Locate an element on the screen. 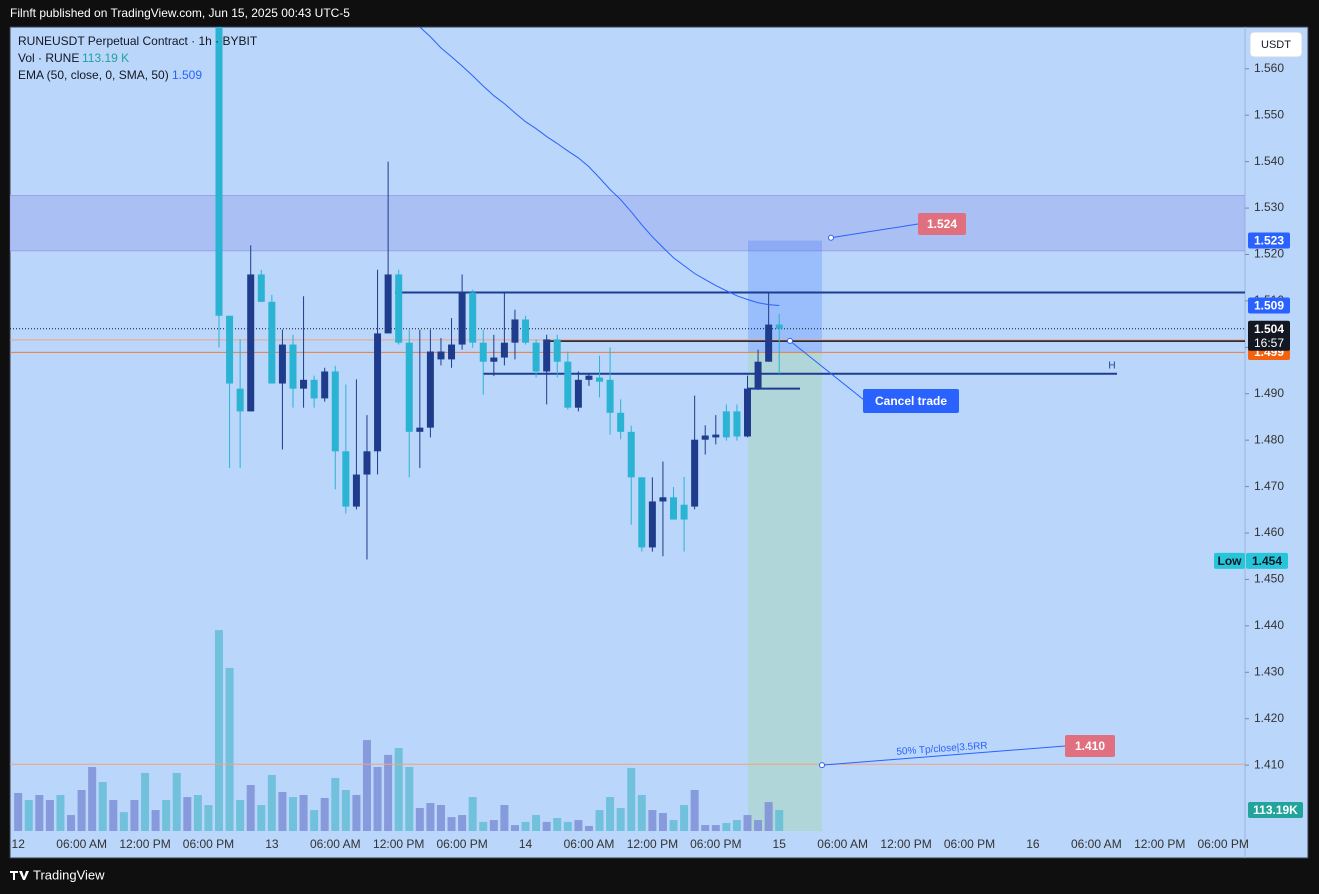 The height and width of the screenshot is (894, 1319). y-tick-label: 1.460 is located at coordinates (1269, 532).